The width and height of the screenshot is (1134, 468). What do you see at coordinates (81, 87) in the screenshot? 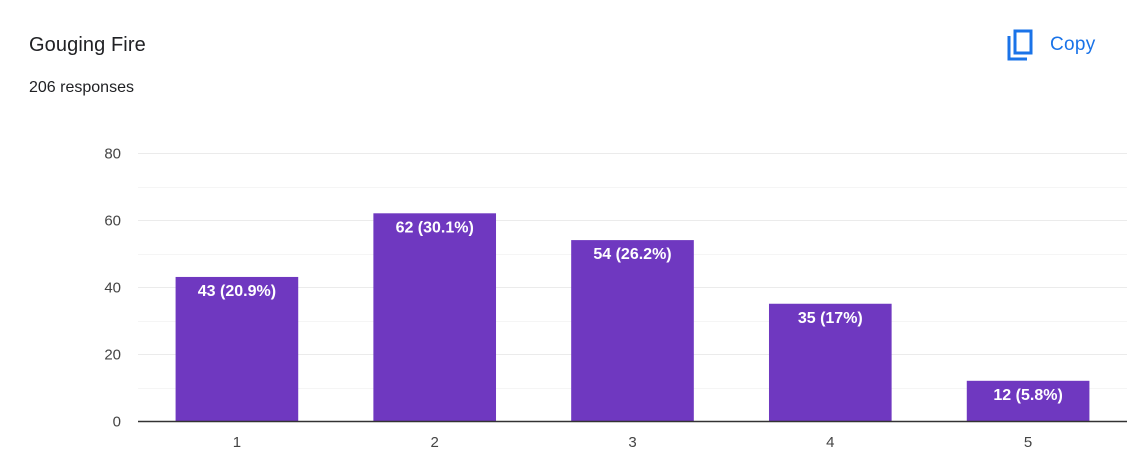
I see `responses-count: 206 responses` at bounding box center [81, 87].